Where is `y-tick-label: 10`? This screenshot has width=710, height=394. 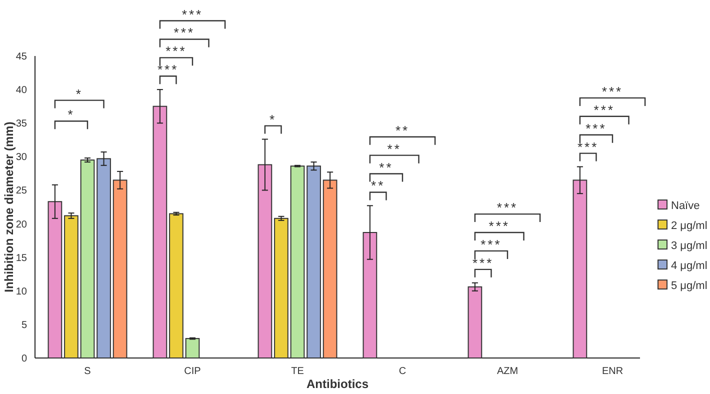
y-tick-label: 10 is located at coordinates (22, 292).